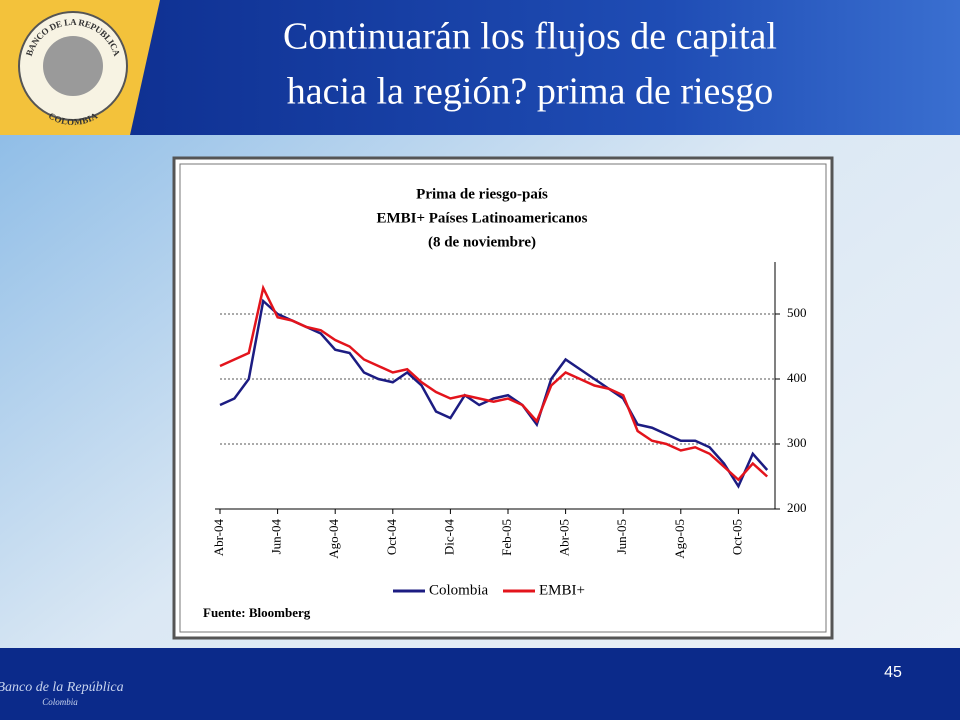  Describe the element at coordinates (797, 442) in the screenshot. I see `y-tick-label: 300` at that location.